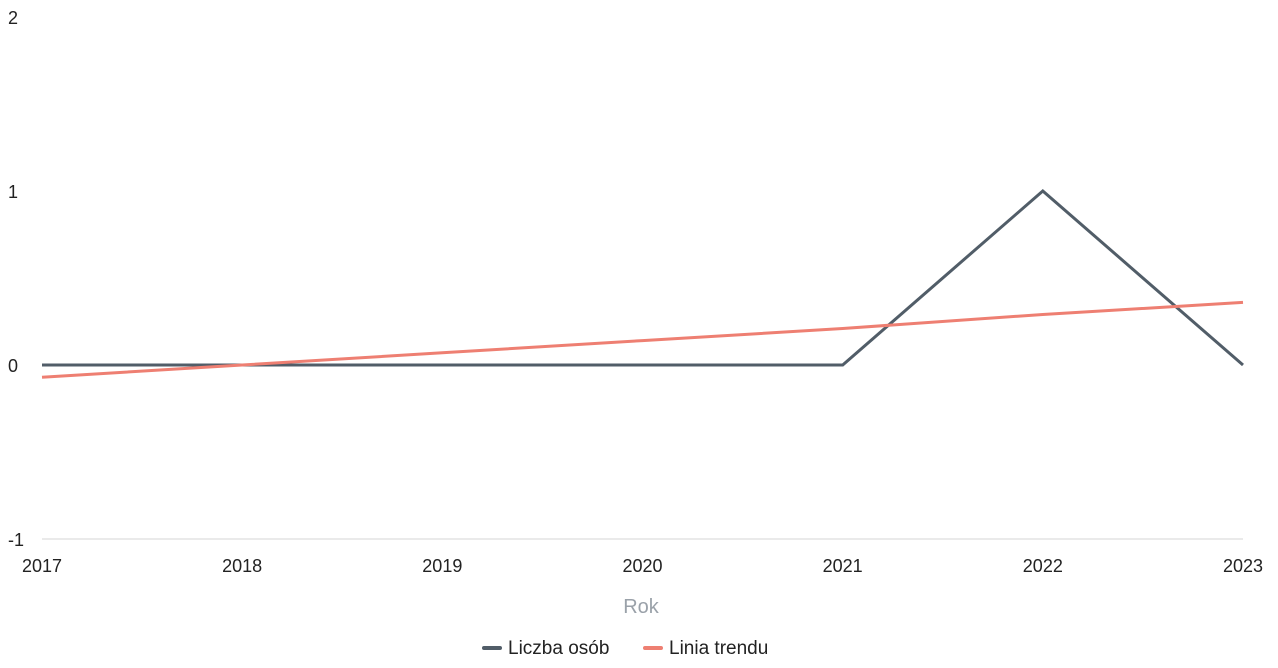 The height and width of the screenshot is (668, 1278). Describe the element at coordinates (1043, 566) in the screenshot. I see `x-tick-label: 2022` at that location.